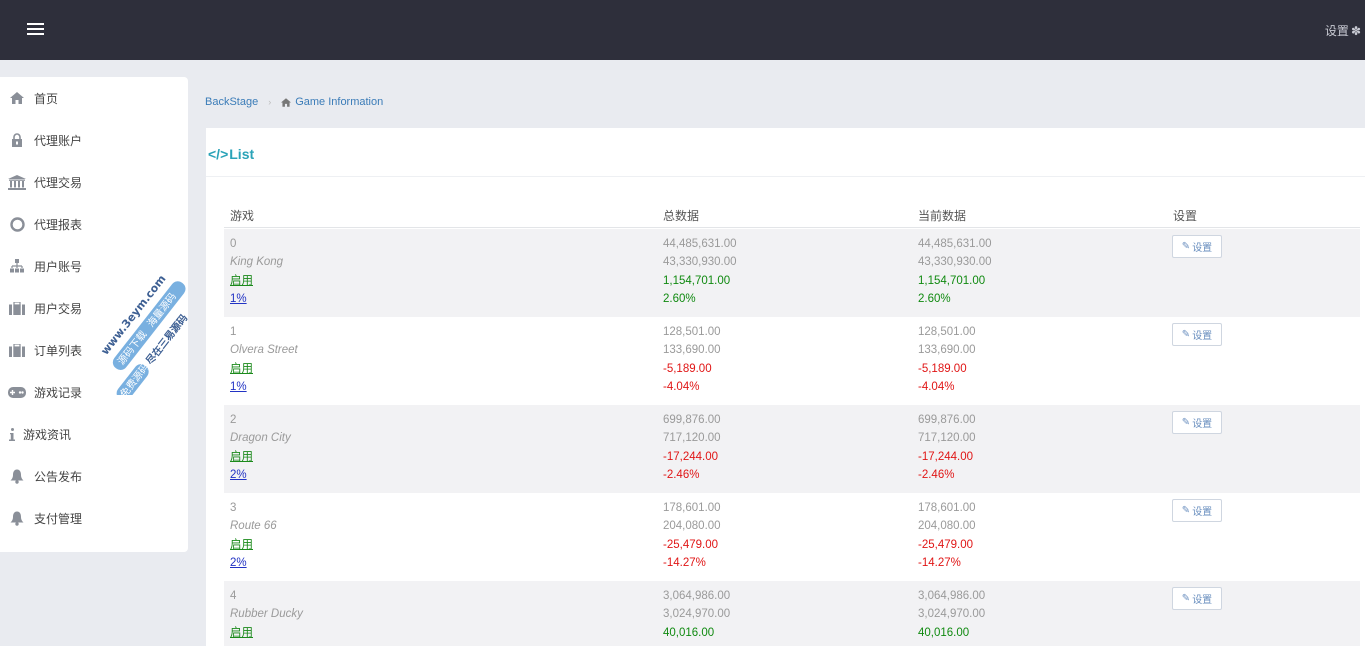  Describe the element at coordinates (17, 392) in the screenshot. I see `gamepad-icon` at that location.